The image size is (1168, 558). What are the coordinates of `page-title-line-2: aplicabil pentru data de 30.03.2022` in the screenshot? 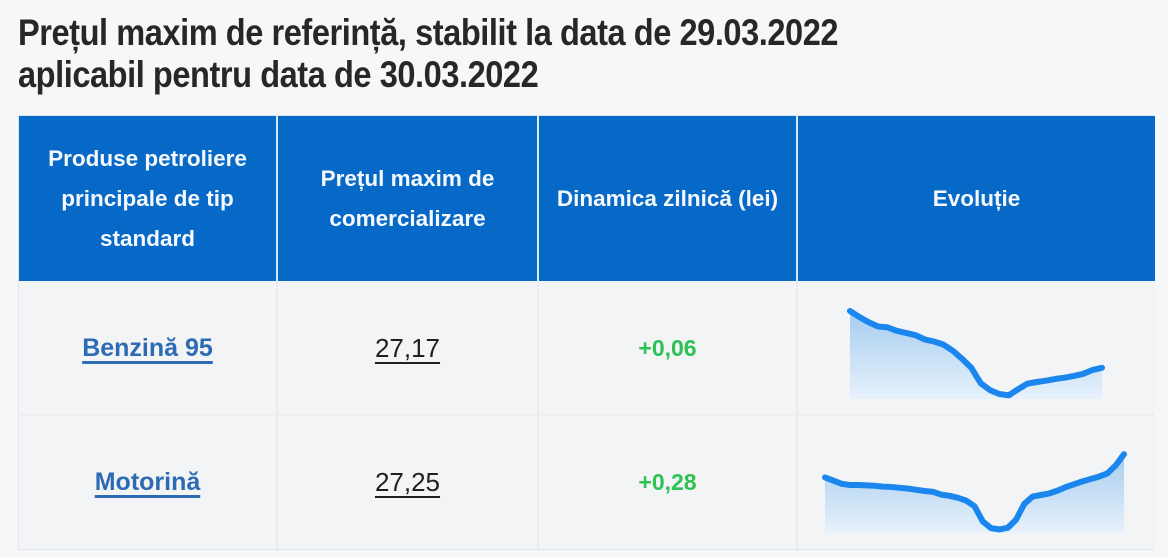 It's located at (278, 74).